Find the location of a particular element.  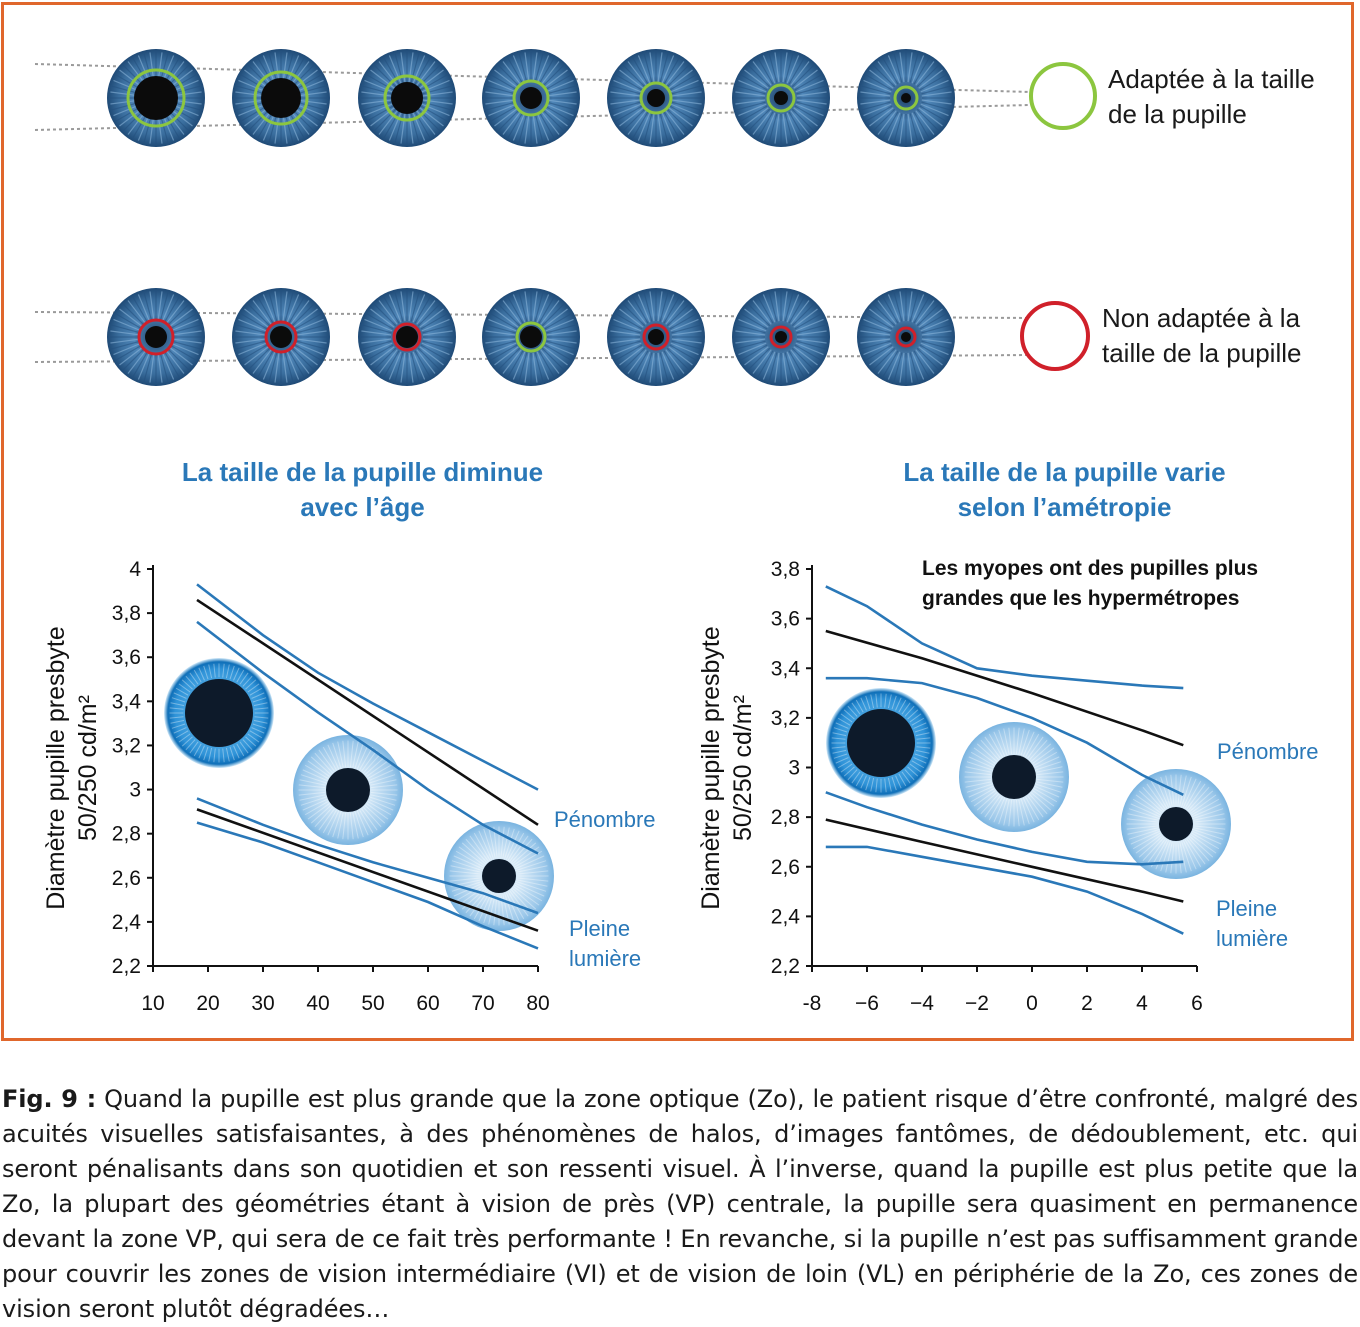

chart-age-pleine-lumiere-mean-line is located at coordinates (367, 870).